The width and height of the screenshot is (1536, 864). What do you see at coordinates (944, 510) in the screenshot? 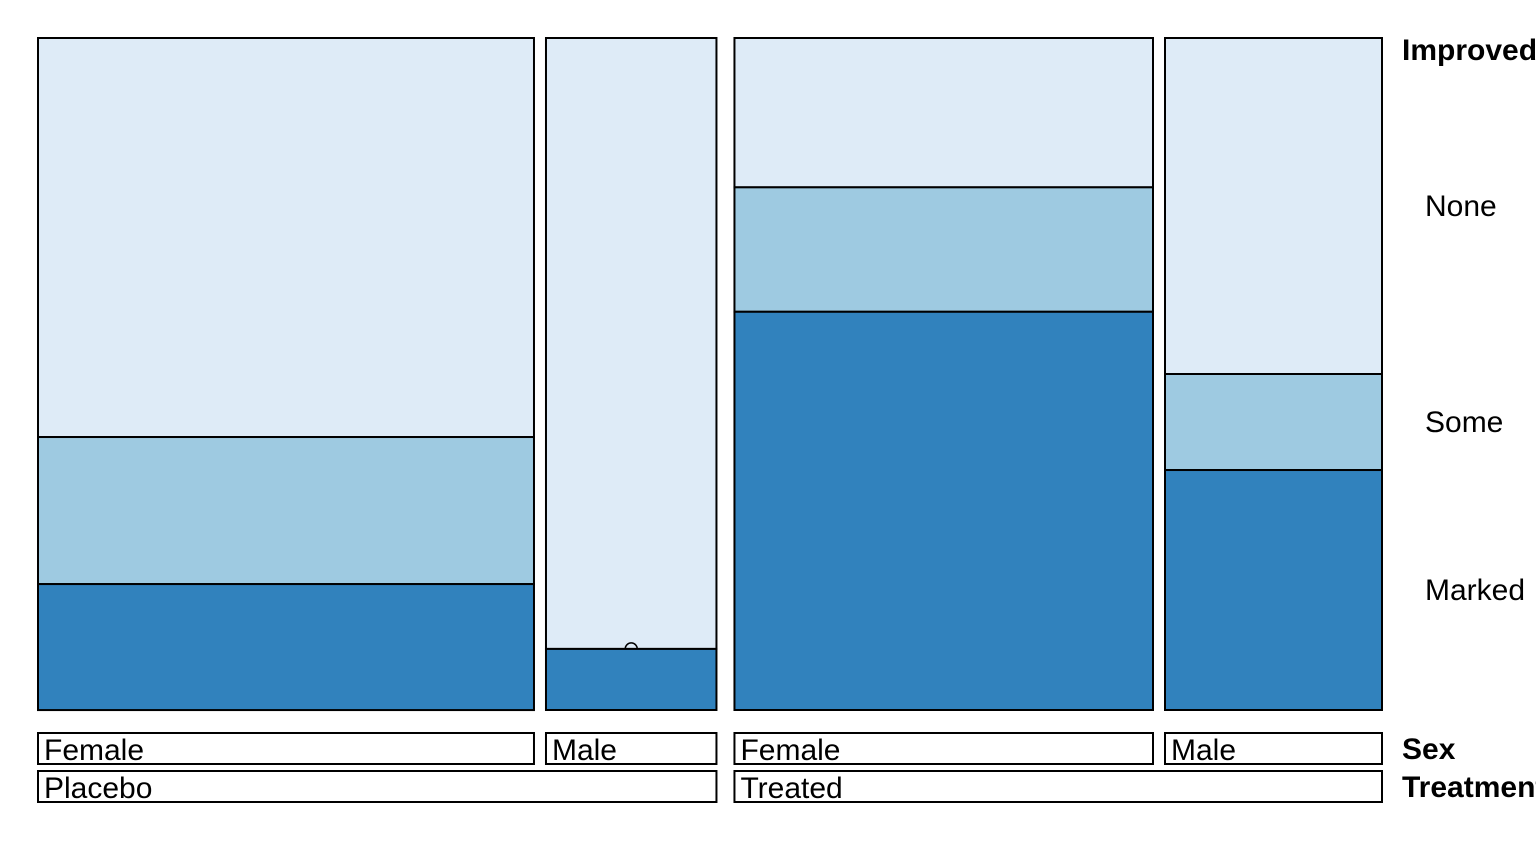
I see `tile-treated-female-marked` at bounding box center [944, 510].